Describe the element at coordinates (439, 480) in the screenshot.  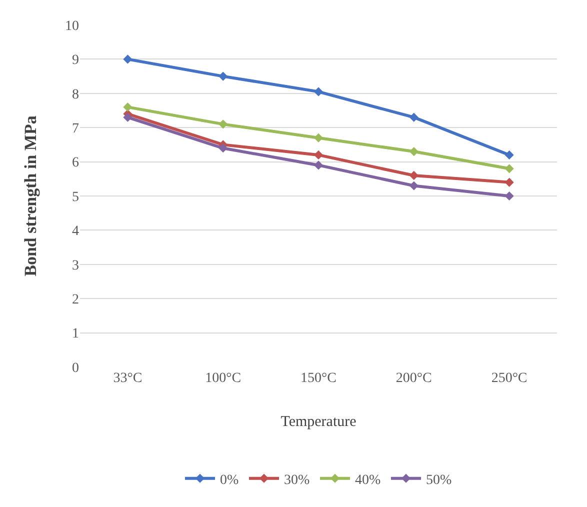
I see `legend-label: 50%` at that location.